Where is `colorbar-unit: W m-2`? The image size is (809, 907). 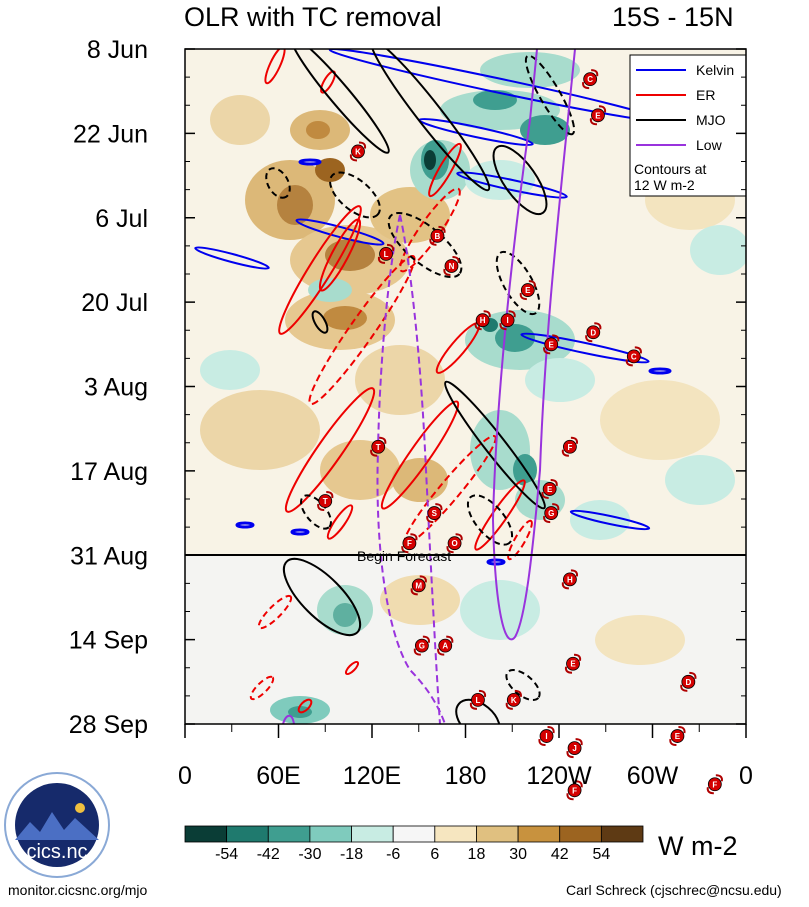 colorbar-unit: W m-2 is located at coordinates (697, 846).